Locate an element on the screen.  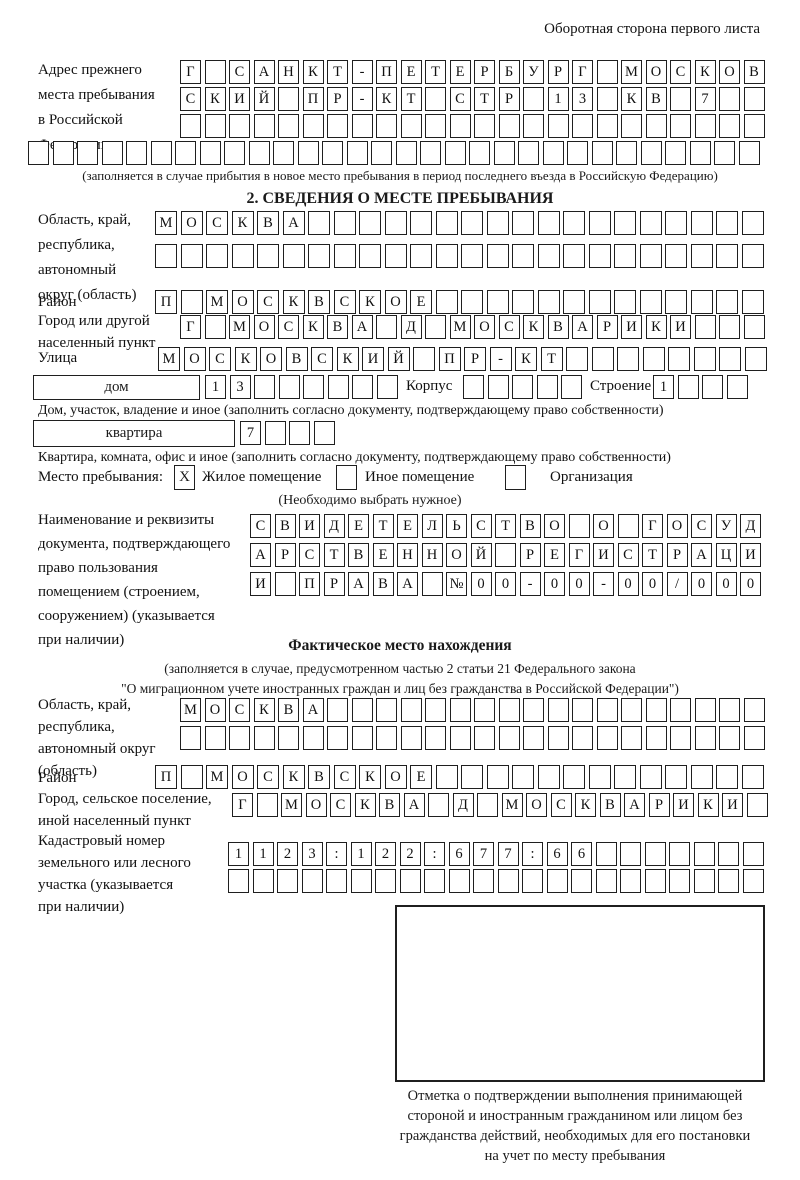
form-cell: Й is located at coordinates (264, 99).